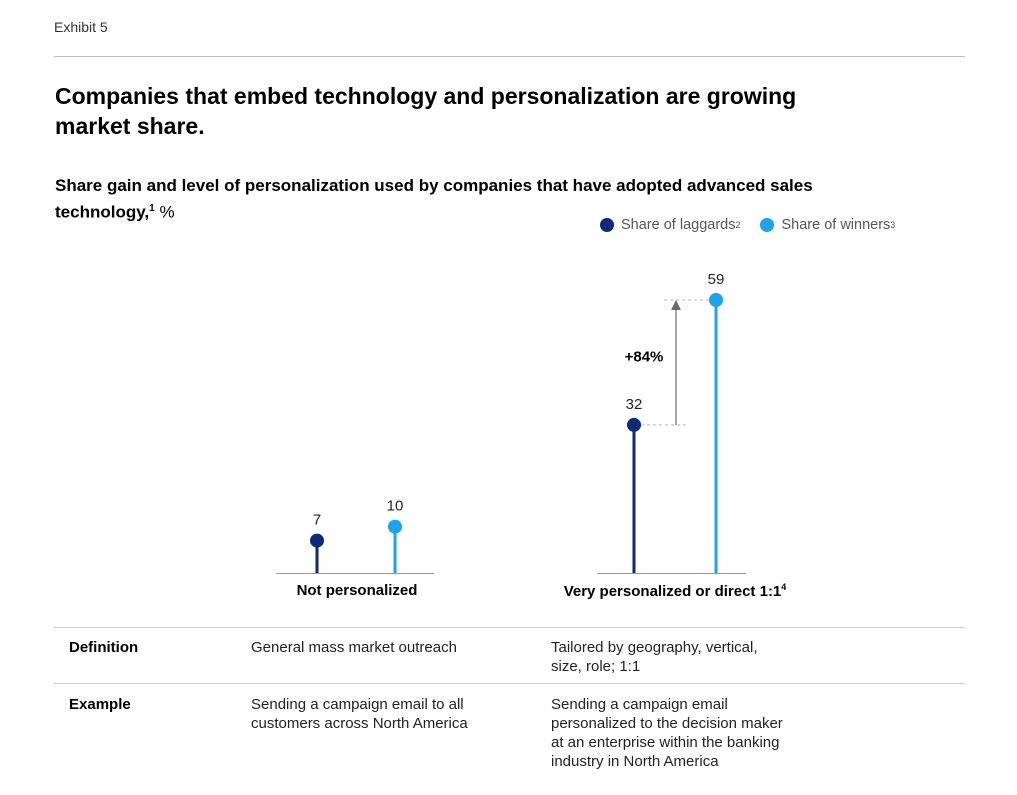 The image size is (1017, 795). What do you see at coordinates (100, 704) in the screenshot?
I see `row-header-example: Example` at bounding box center [100, 704].